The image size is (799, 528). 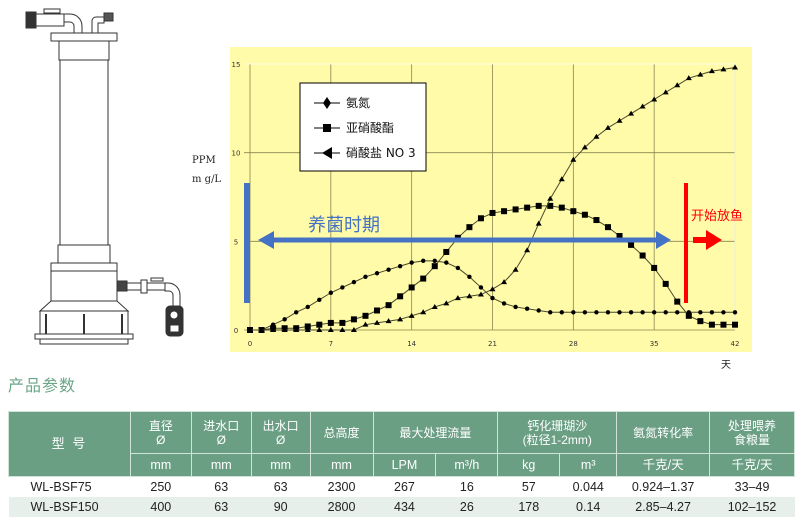 I want to click on header-cell: 氨氮转化率, so click(x=663, y=432).